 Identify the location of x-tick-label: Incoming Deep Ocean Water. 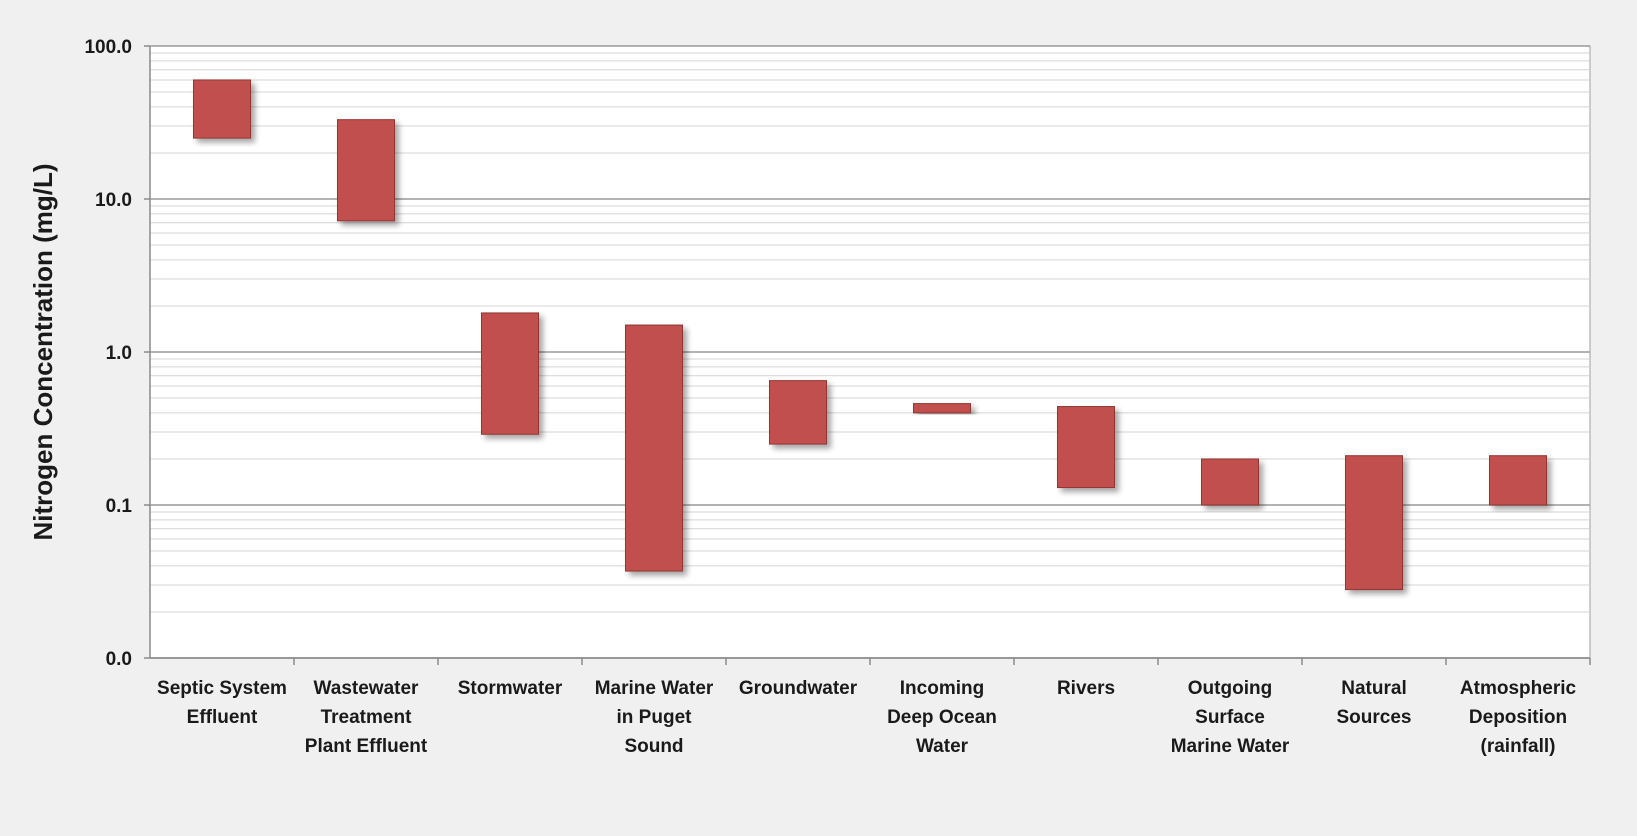
(942, 717).